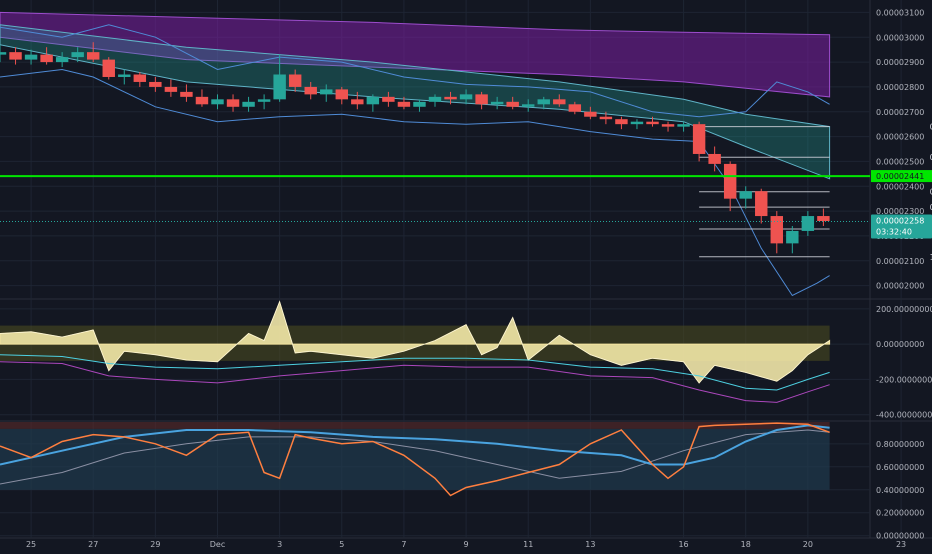  Describe the element at coordinates (403, 544) in the screenshot. I see `time-tick-label: 7` at that location.